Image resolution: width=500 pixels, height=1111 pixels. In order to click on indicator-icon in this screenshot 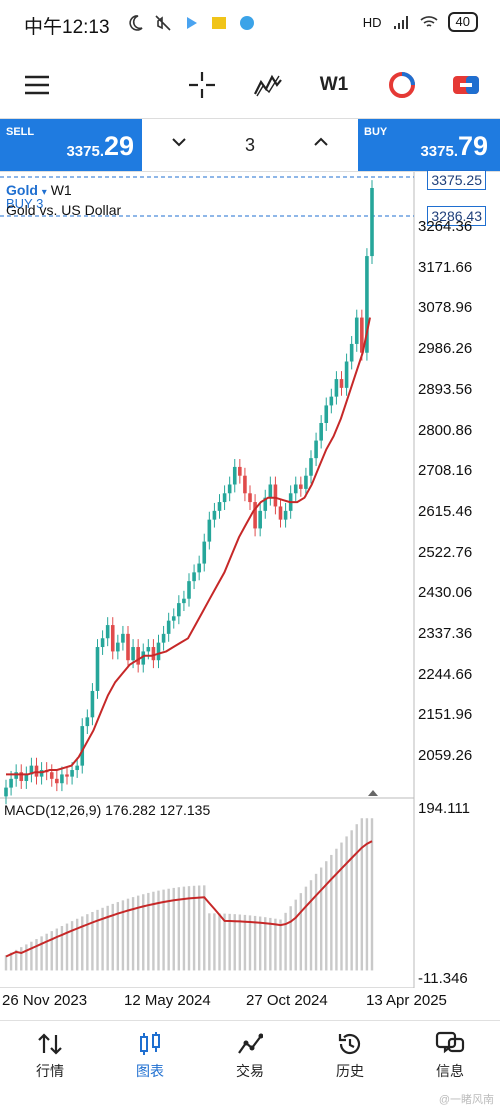, I will do `click(268, 85)`.